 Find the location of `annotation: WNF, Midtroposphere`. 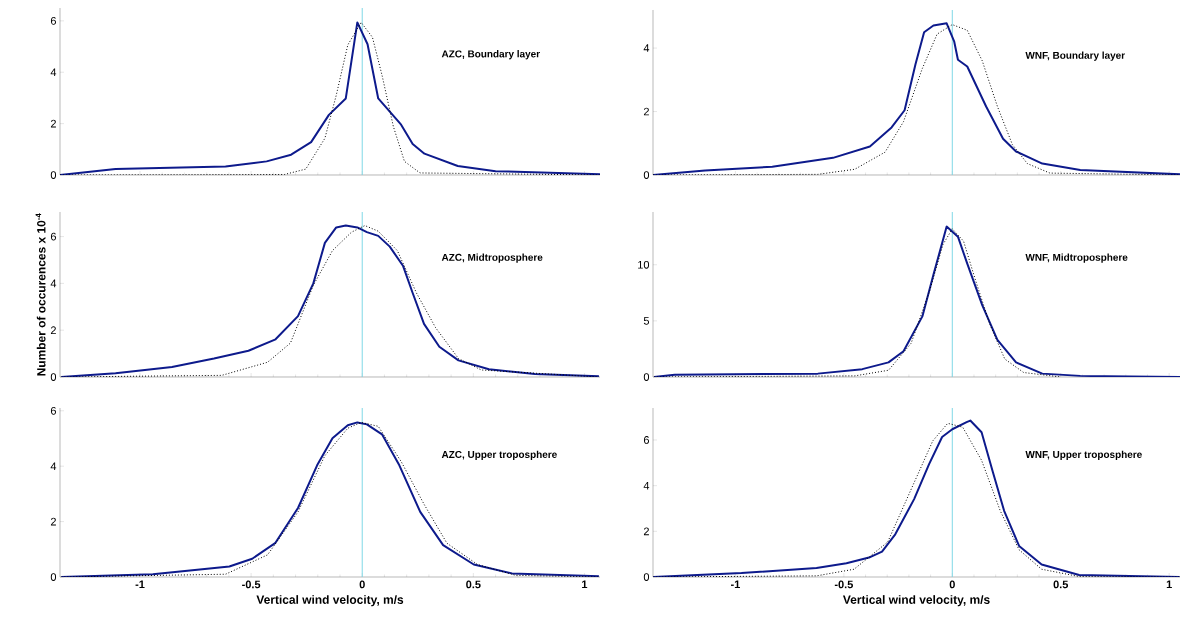

annotation: WNF, Midtroposphere is located at coordinates (1076, 258).